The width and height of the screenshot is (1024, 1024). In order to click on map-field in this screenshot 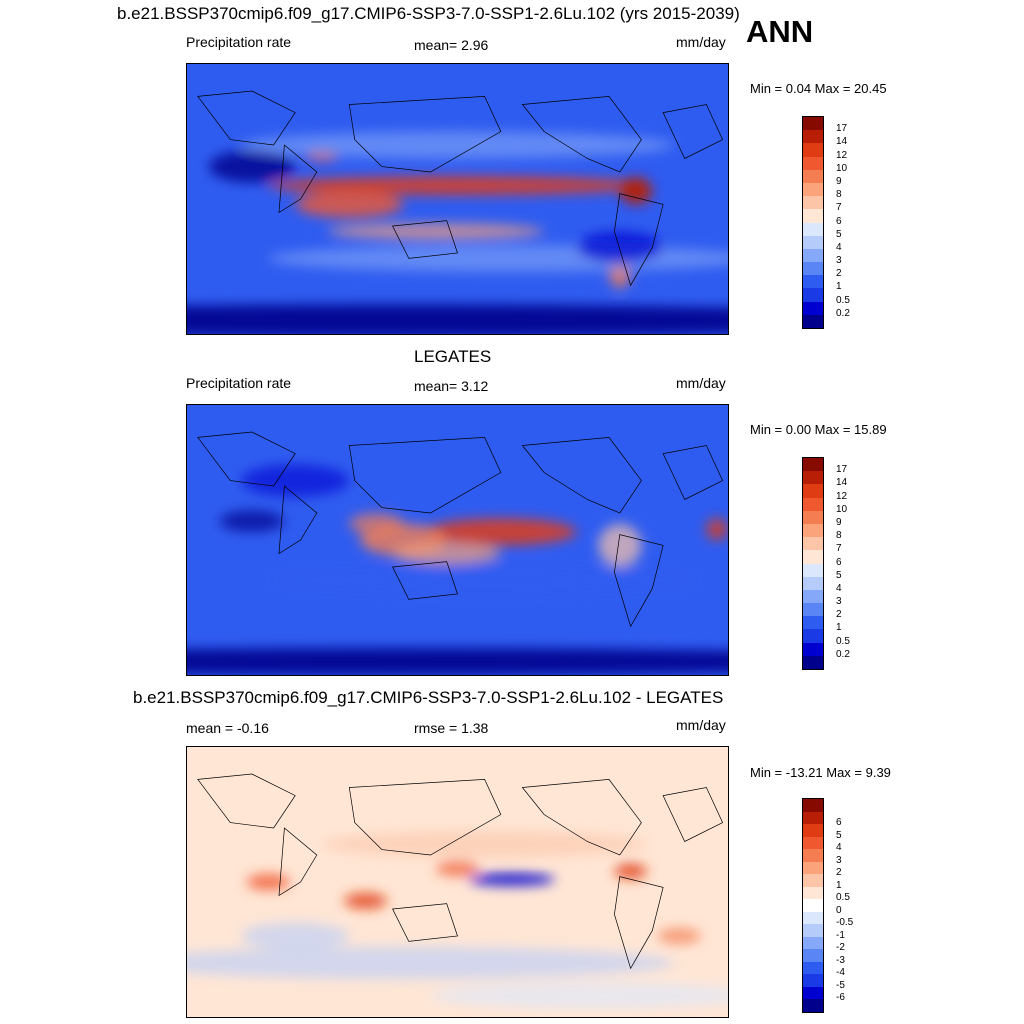, I will do `click(457, 882)`.